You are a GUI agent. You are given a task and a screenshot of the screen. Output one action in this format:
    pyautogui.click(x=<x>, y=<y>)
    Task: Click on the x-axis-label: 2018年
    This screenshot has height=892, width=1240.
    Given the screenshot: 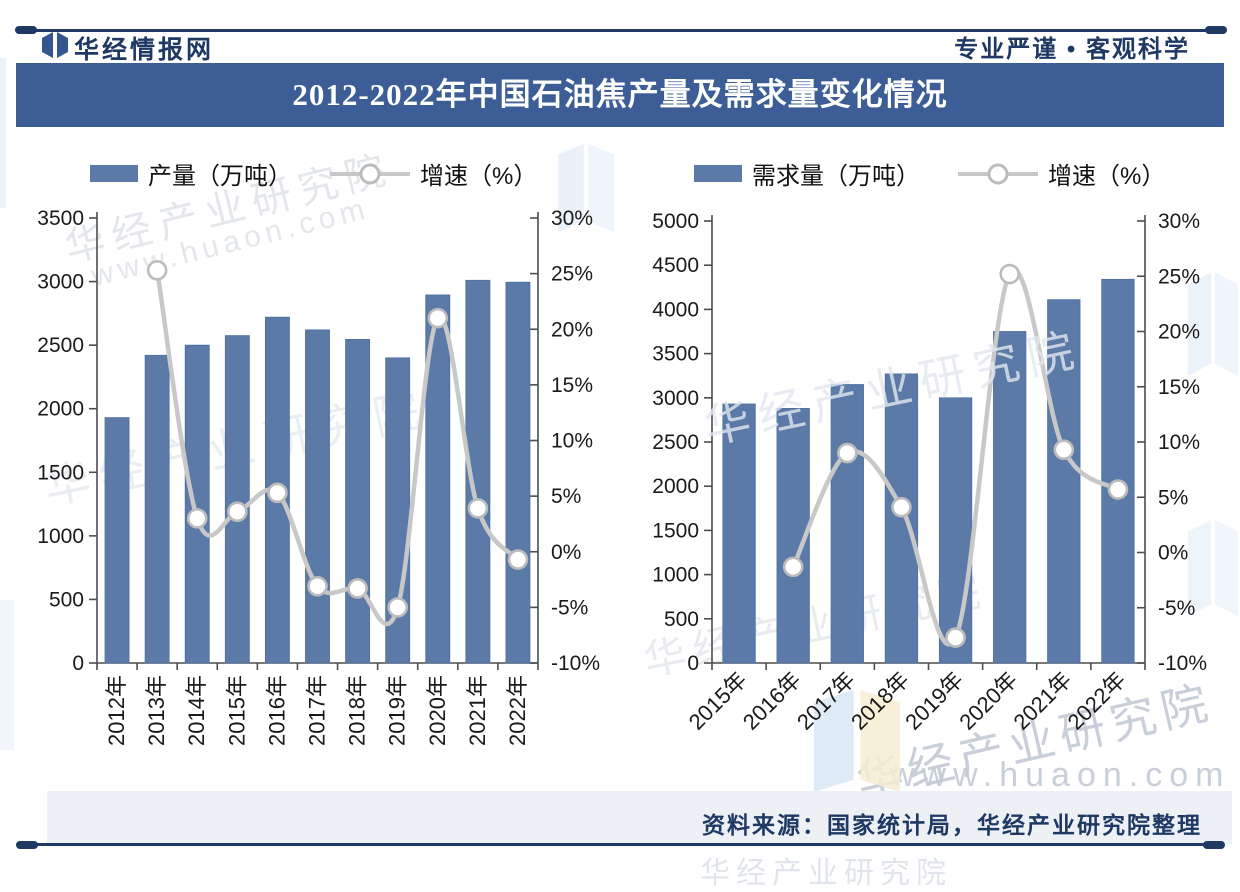 What is the action you would take?
    pyautogui.click(x=880, y=701)
    